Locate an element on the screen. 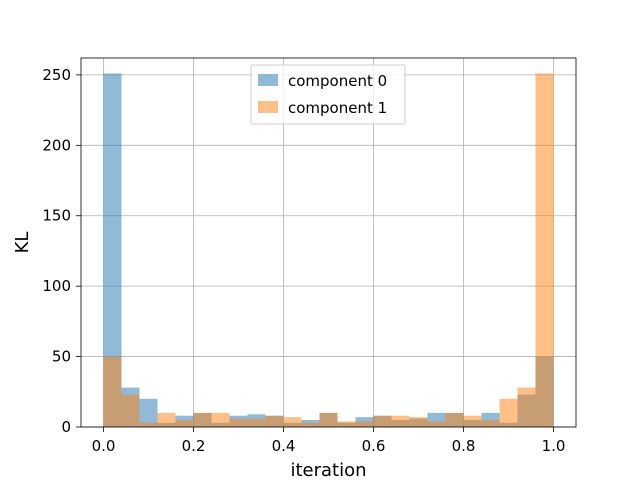 This screenshot has height=484, width=640. x-tick-label: 0.4 is located at coordinates (284, 446).